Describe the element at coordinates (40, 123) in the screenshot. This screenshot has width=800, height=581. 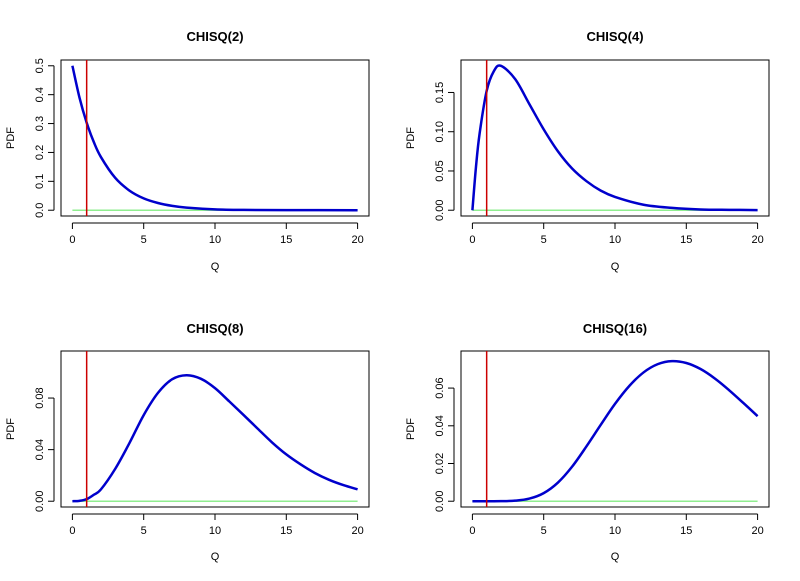
I see `y-tick-label: 0.3` at that location.